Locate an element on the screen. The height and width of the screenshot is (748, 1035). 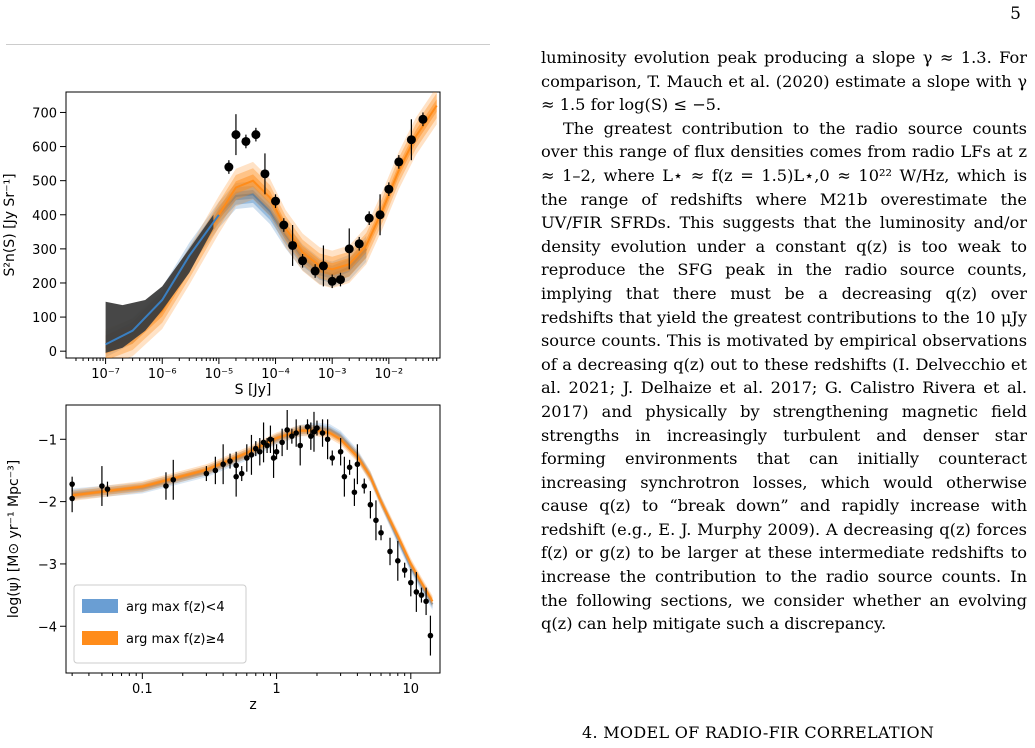
y-tick-label: −4 is located at coordinates (47, 627).